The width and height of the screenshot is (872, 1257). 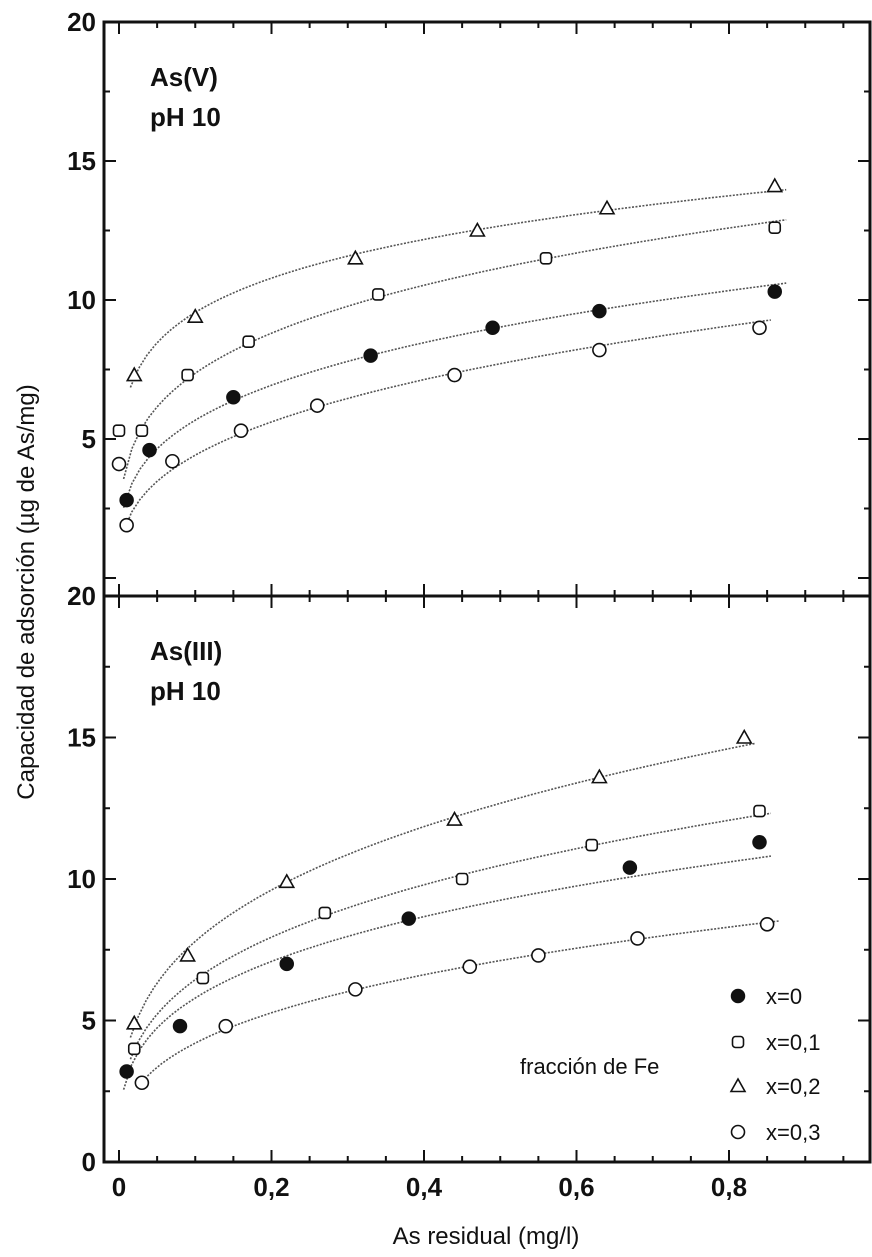 I want to click on legend-label: x=0, so click(x=784, y=996).